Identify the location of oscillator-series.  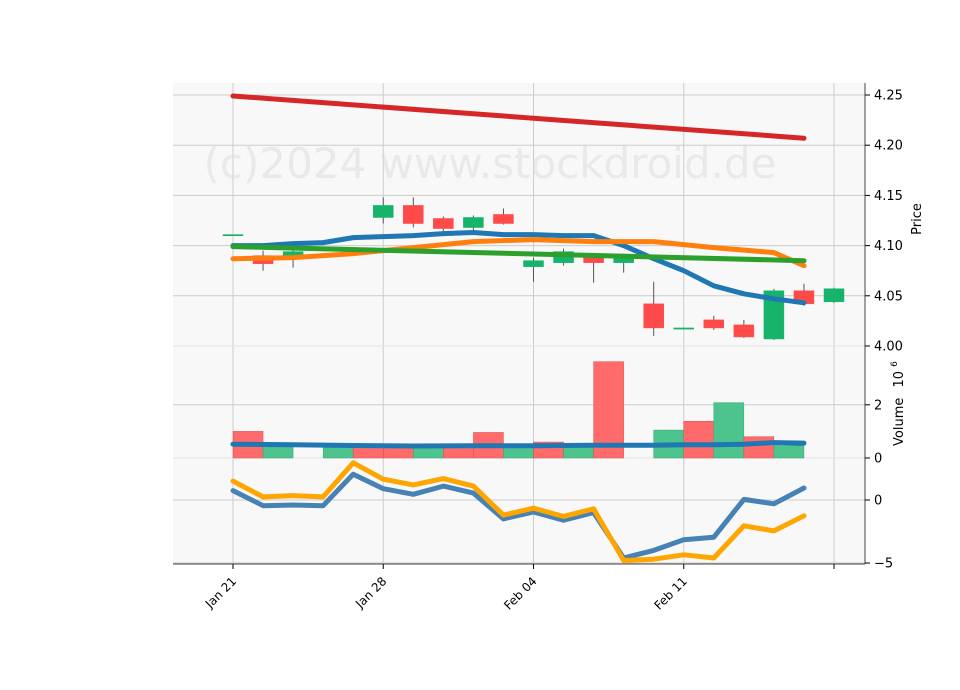
(518, 511).